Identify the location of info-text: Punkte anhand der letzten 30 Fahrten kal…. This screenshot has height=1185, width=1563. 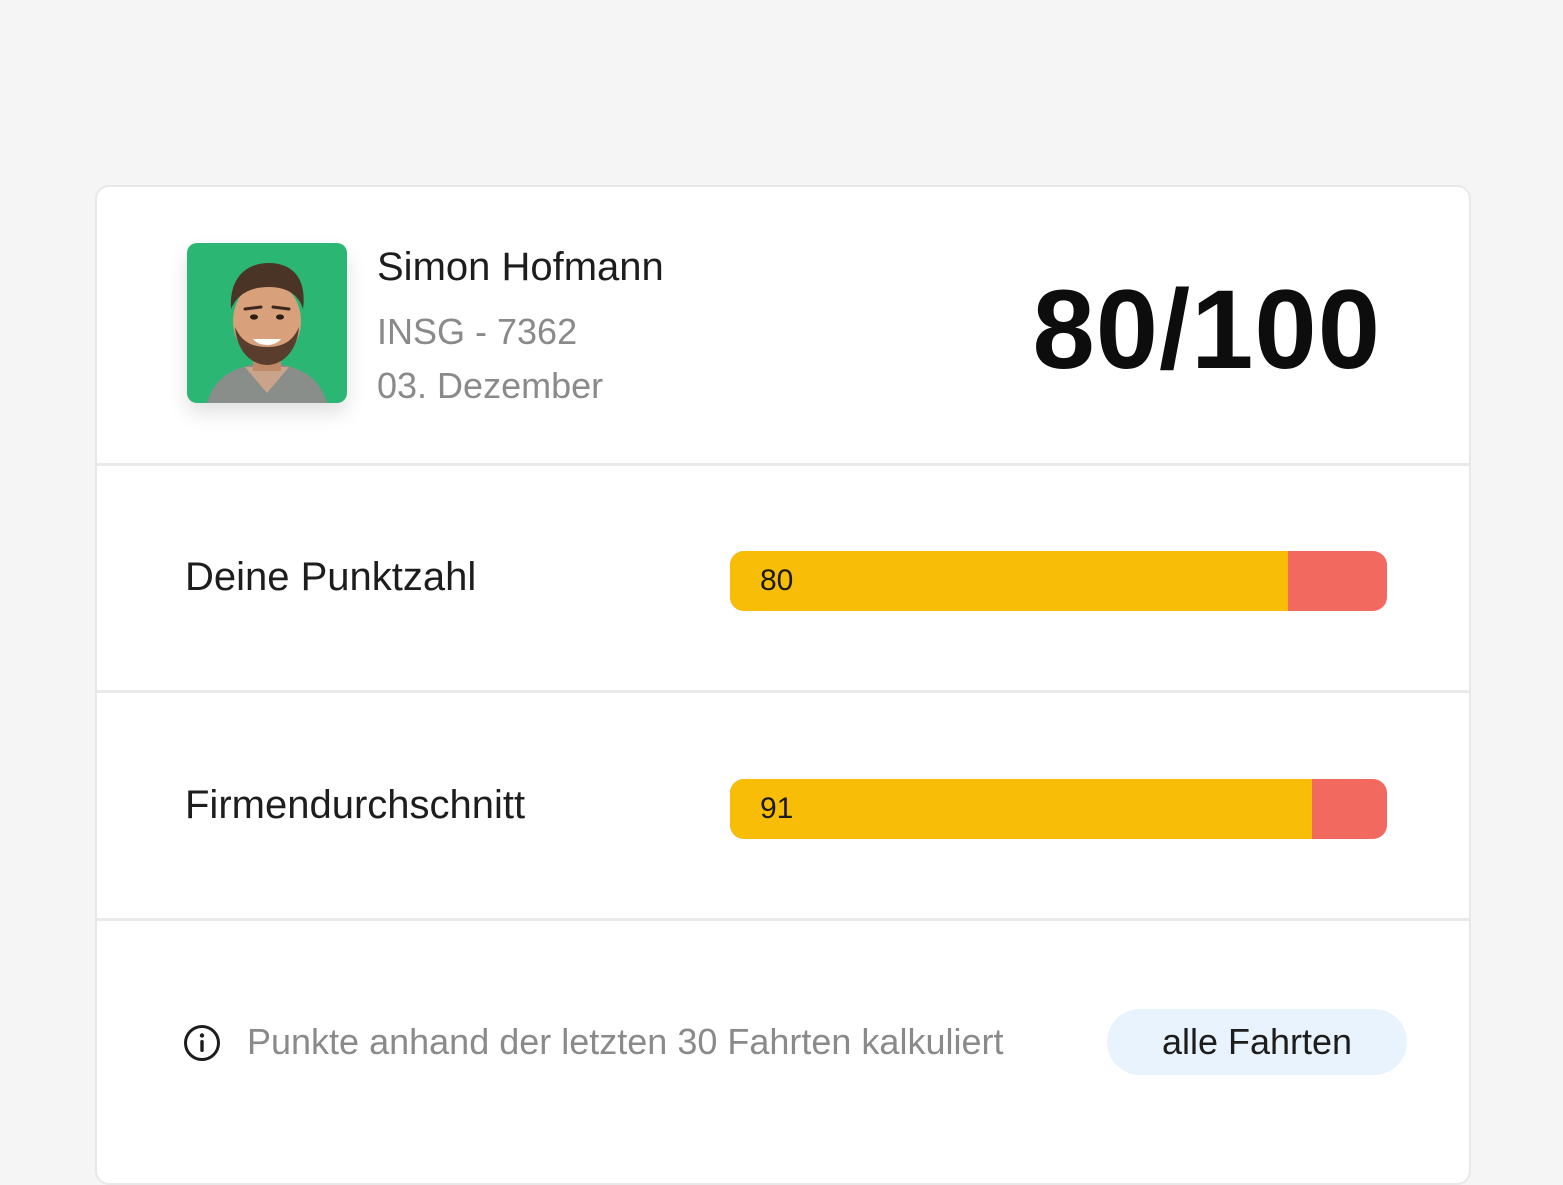
(625, 1041).